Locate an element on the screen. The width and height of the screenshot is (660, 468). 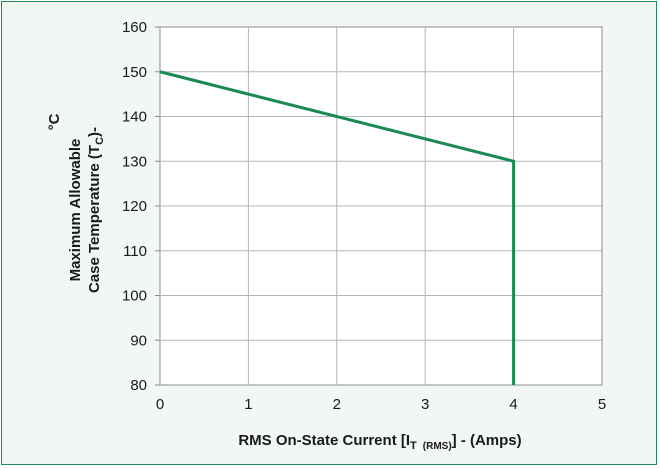
x-tick-label: 4 is located at coordinates (513, 404).